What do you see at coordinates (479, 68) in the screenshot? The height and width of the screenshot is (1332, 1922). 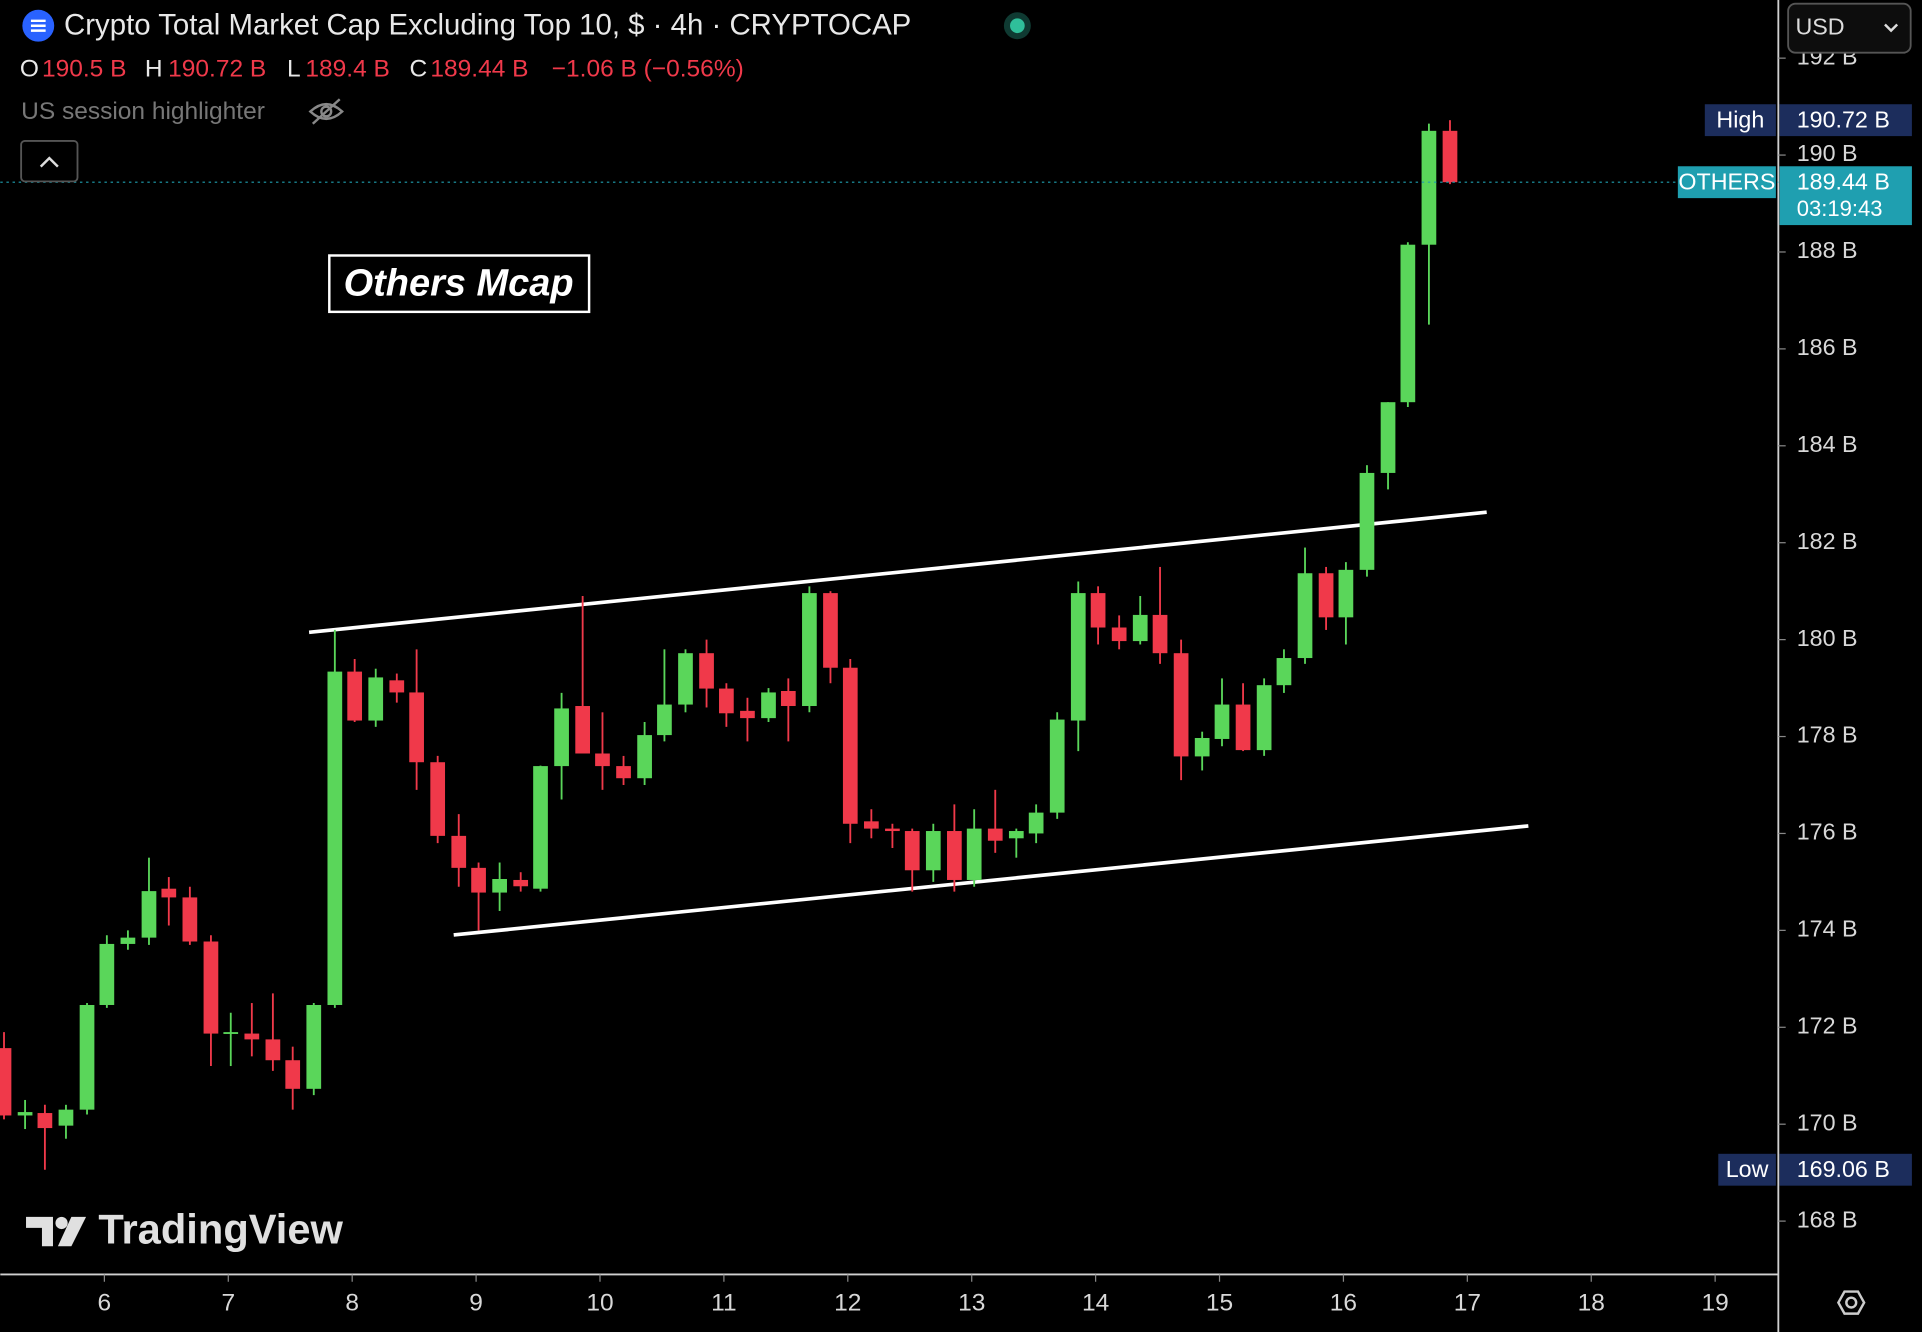 I see `close-value: 189.44 B` at bounding box center [479, 68].